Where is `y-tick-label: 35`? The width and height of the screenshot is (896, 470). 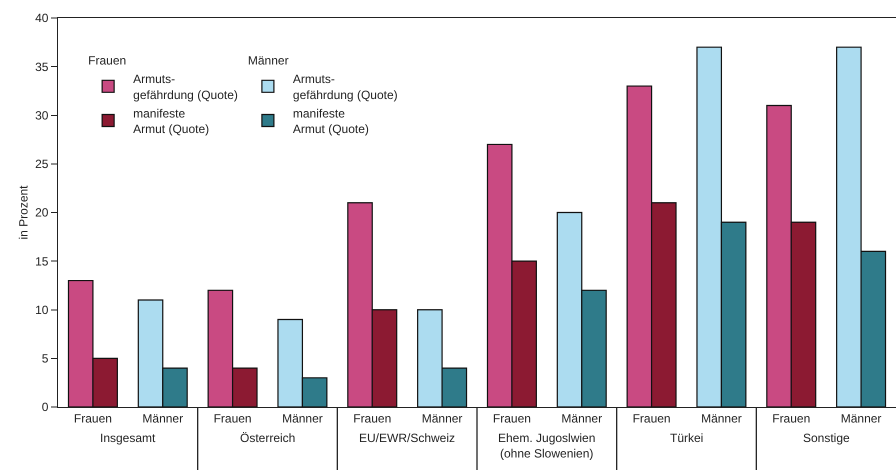 y-tick-label: 35 is located at coordinates (42, 67).